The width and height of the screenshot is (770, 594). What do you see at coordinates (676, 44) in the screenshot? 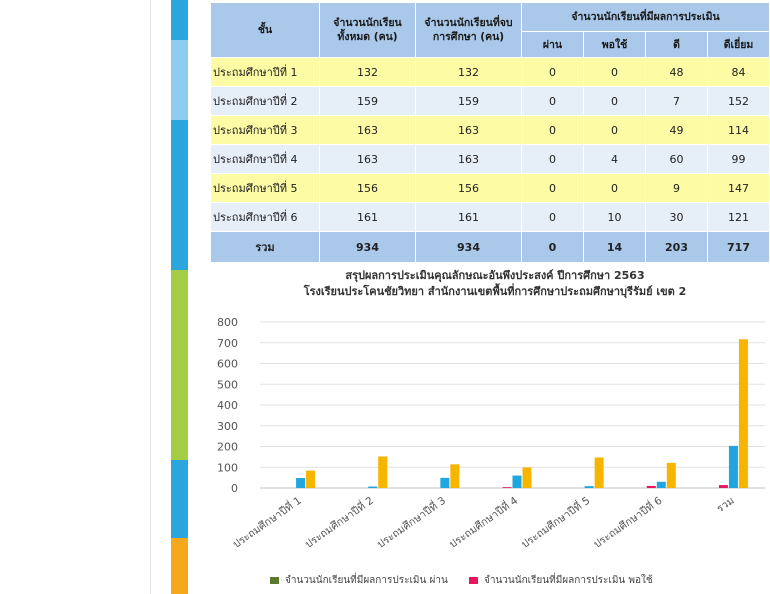
I see `header-good: ดี` at bounding box center [676, 44].